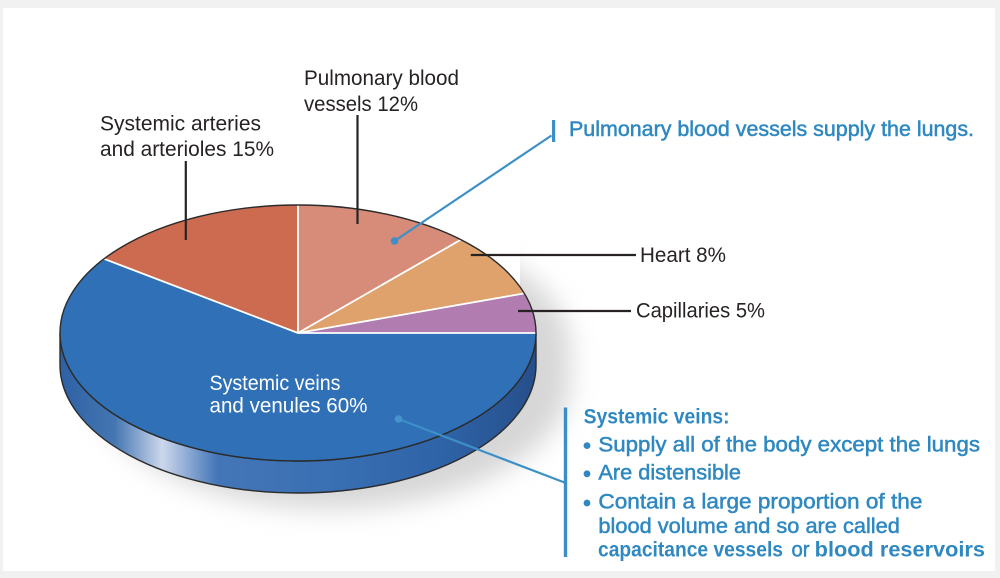  Describe the element at coordinates (381, 78) in the screenshot. I see `svg-text: Pulmonary blood` at that location.